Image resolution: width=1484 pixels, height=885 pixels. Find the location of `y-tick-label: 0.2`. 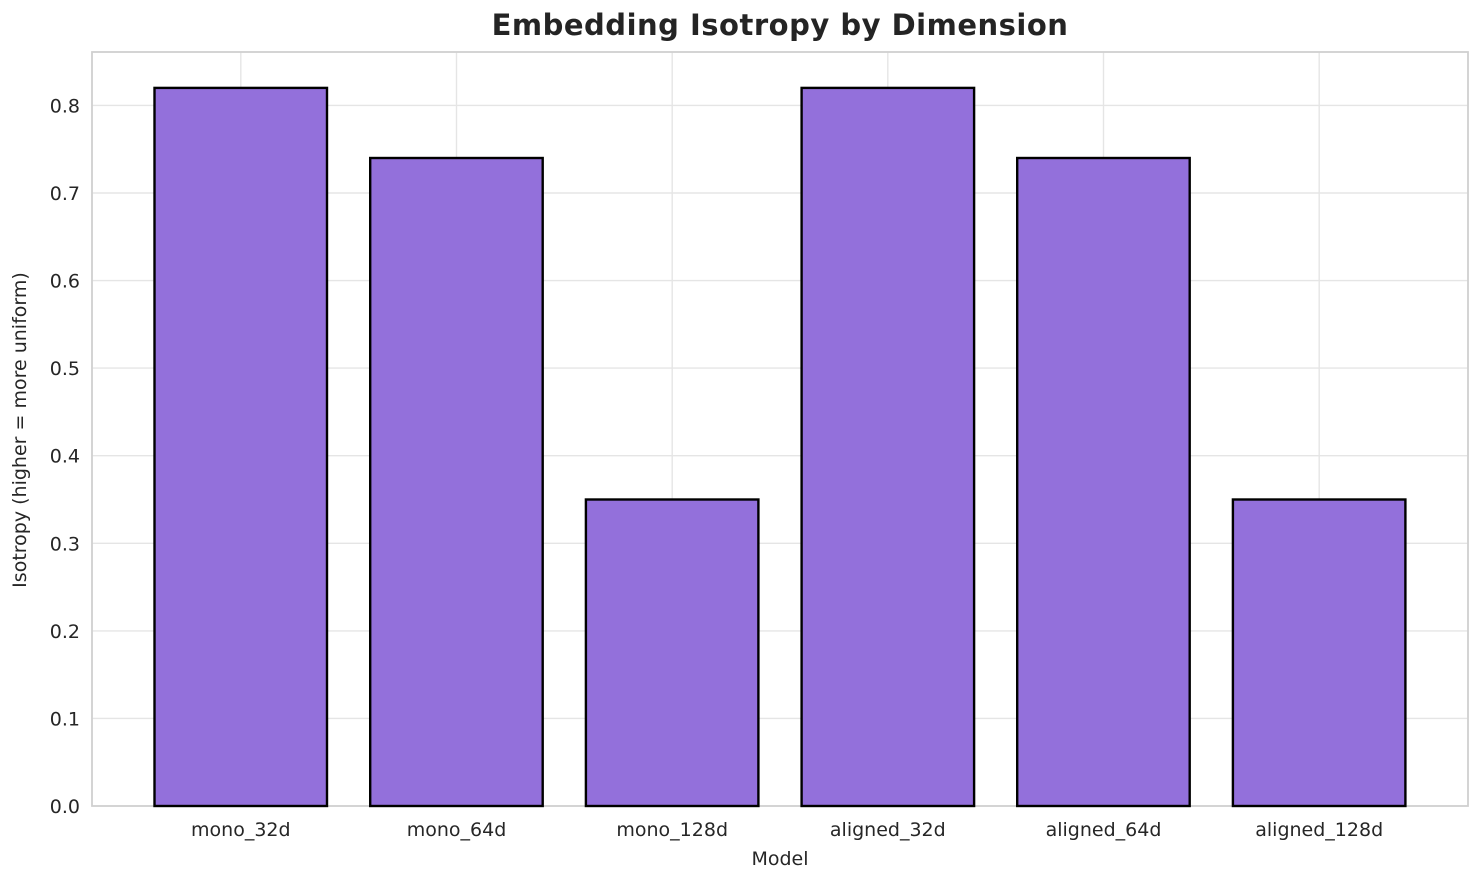

y-tick-label: 0.2 is located at coordinates (65, 632).